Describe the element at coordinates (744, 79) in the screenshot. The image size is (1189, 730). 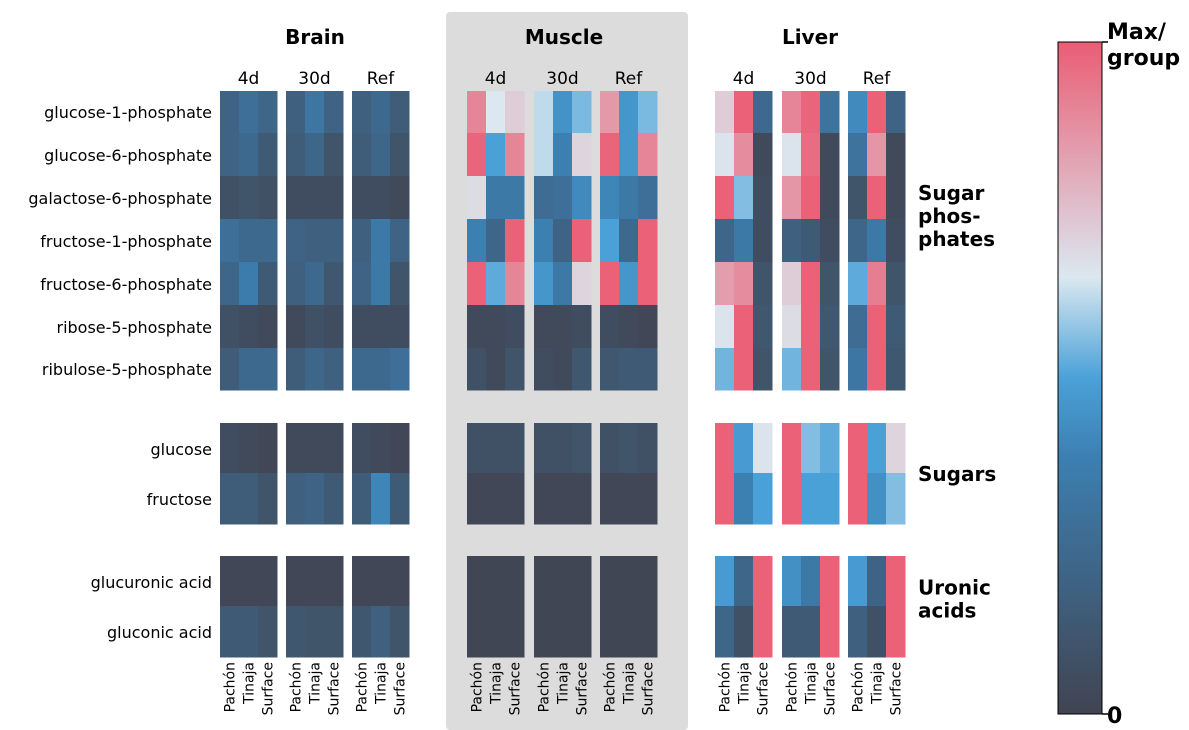
I see `condition-label: 4d` at that location.